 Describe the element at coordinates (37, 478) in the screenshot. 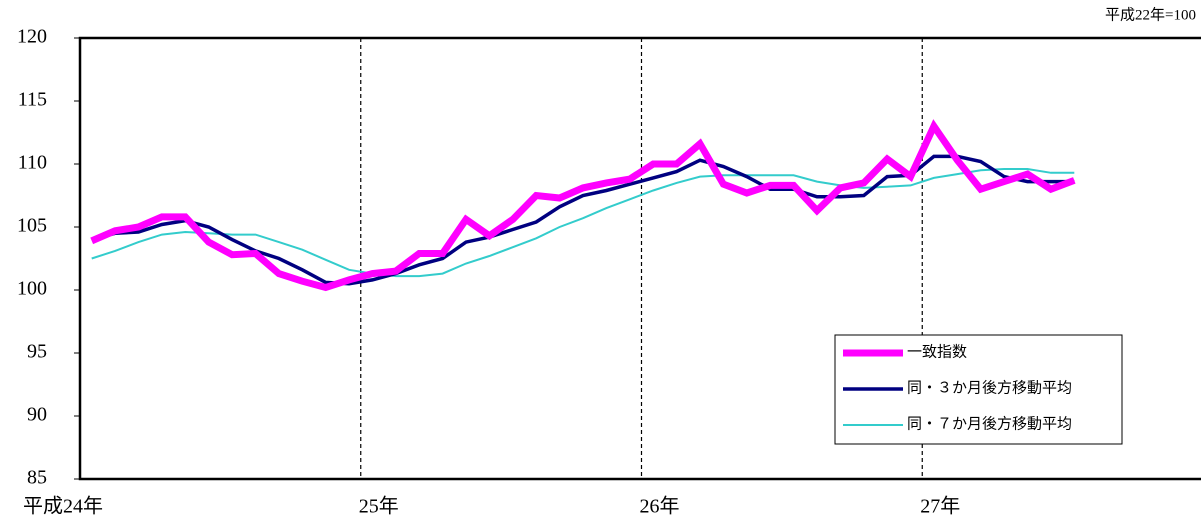

I see `y-tick-label: 85` at that location.